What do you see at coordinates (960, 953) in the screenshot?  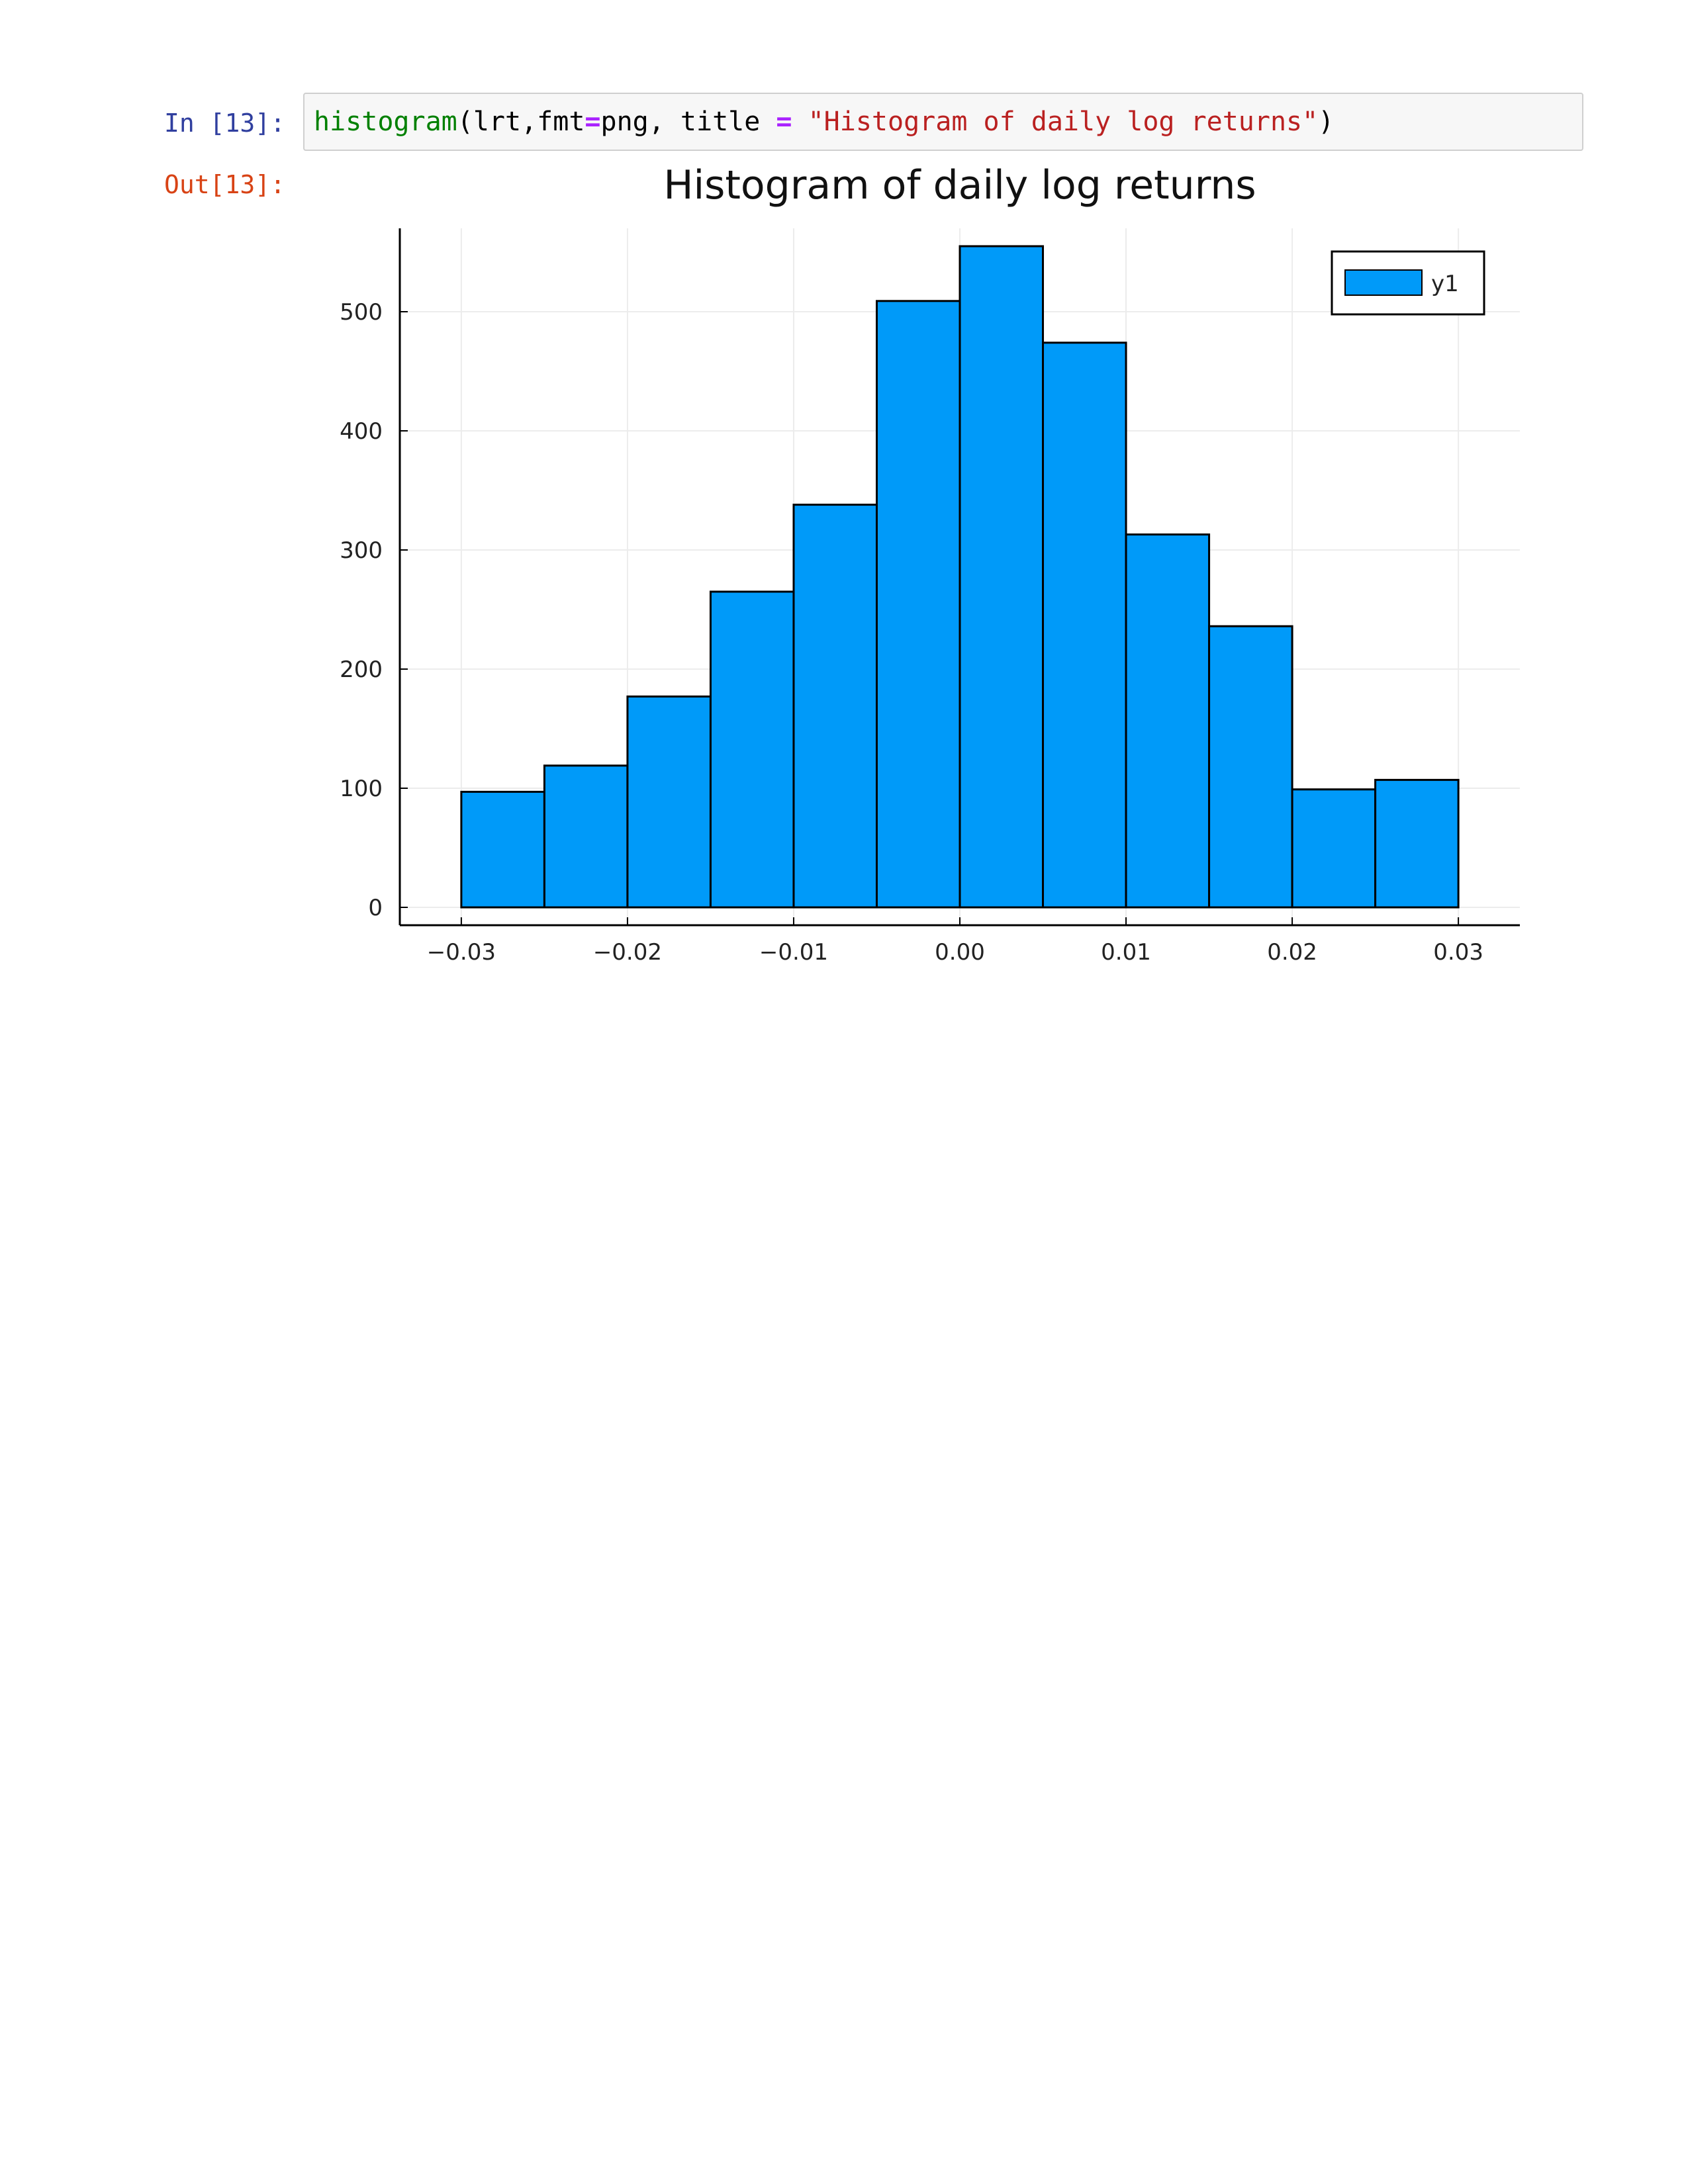 I see `x-tick-label: 0.00` at bounding box center [960, 953].